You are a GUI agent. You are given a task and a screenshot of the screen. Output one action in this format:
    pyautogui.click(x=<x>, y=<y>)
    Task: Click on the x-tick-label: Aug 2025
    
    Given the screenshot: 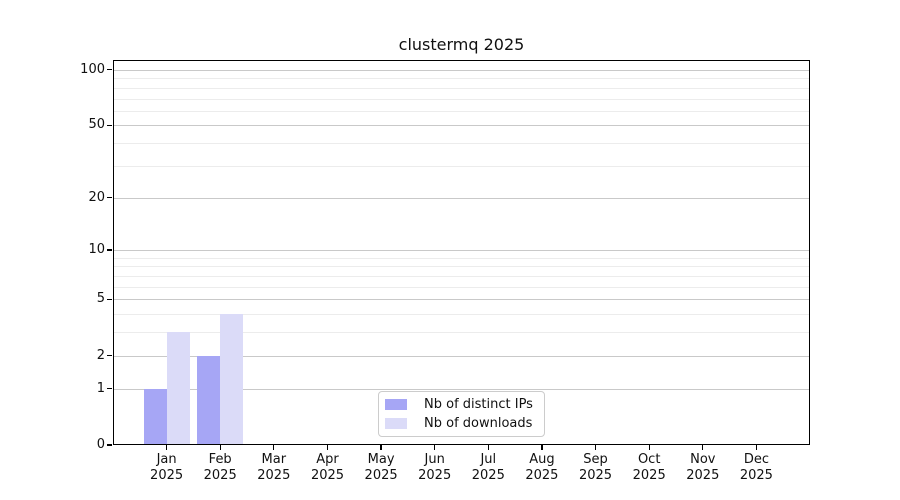 What is the action you would take?
    pyautogui.click(x=542, y=467)
    